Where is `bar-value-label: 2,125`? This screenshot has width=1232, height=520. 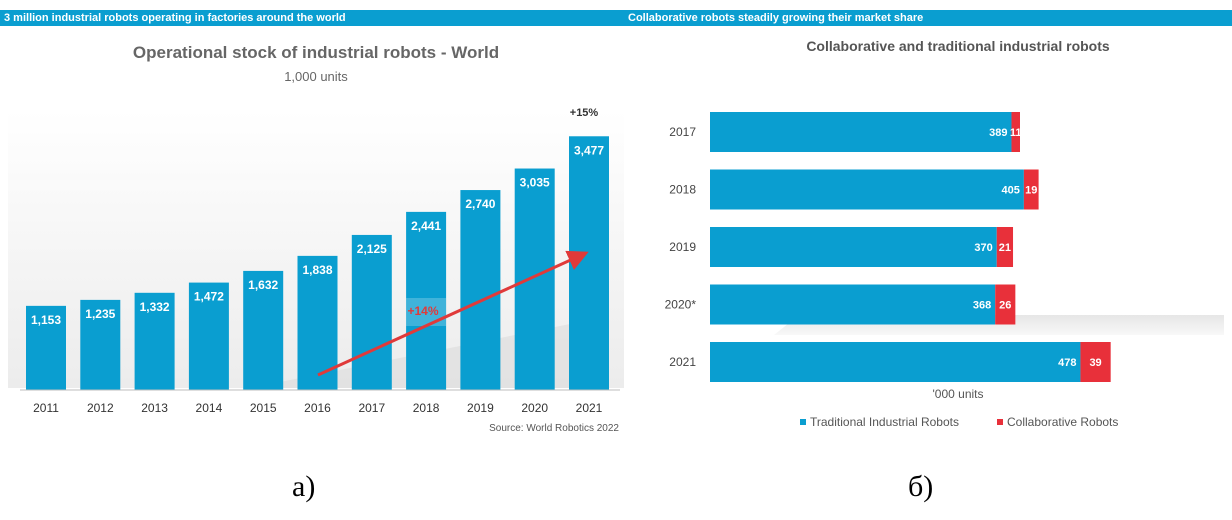 bar-value-label: 2,125 is located at coordinates (372, 249).